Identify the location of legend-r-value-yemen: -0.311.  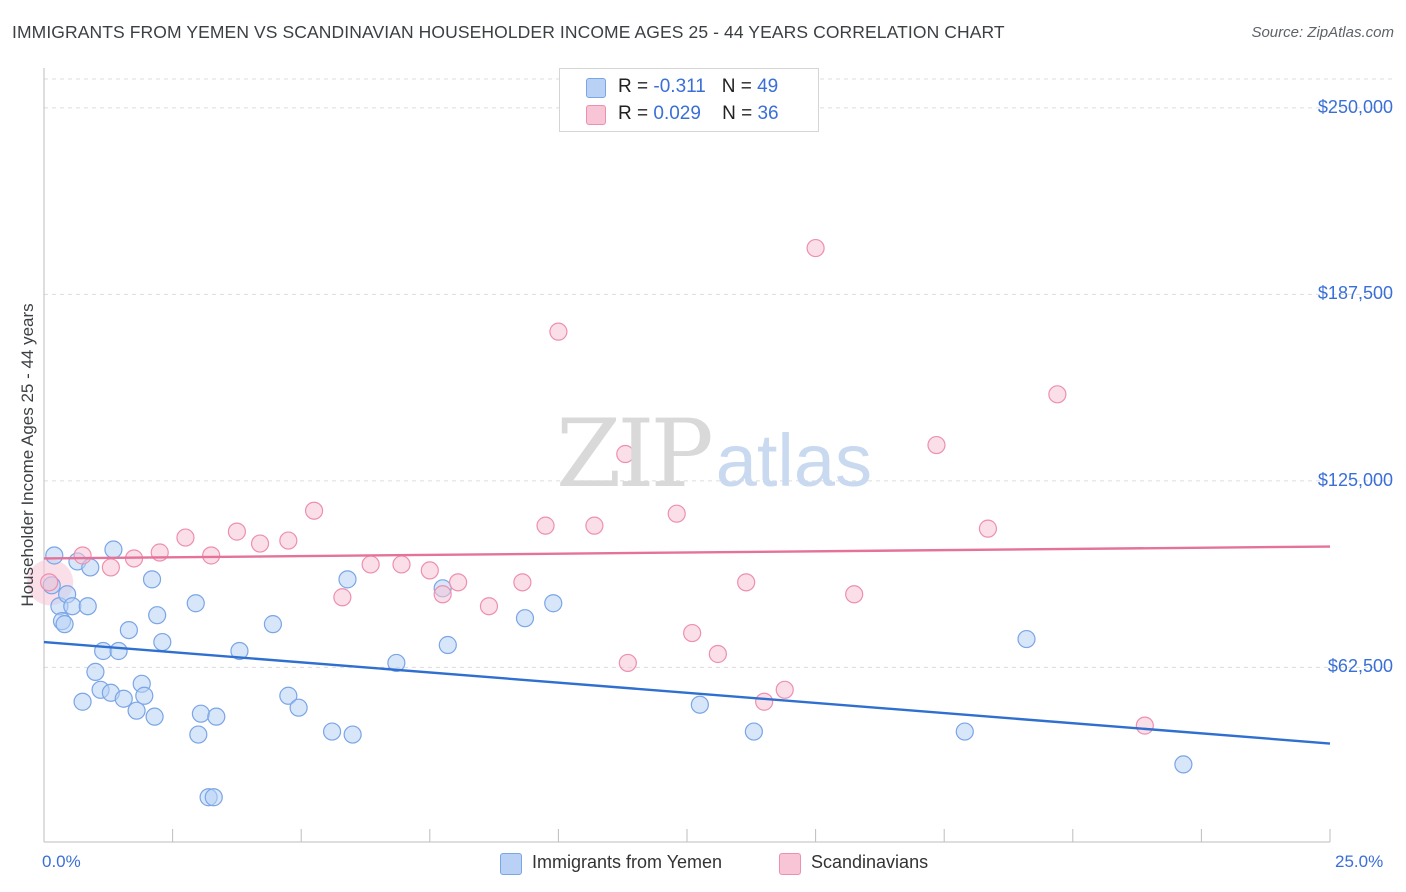
(679, 86).